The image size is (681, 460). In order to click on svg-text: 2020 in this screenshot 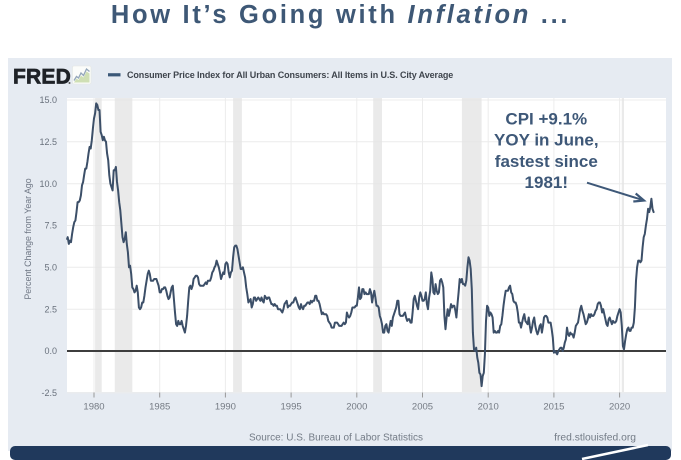, I will do `click(619, 407)`.